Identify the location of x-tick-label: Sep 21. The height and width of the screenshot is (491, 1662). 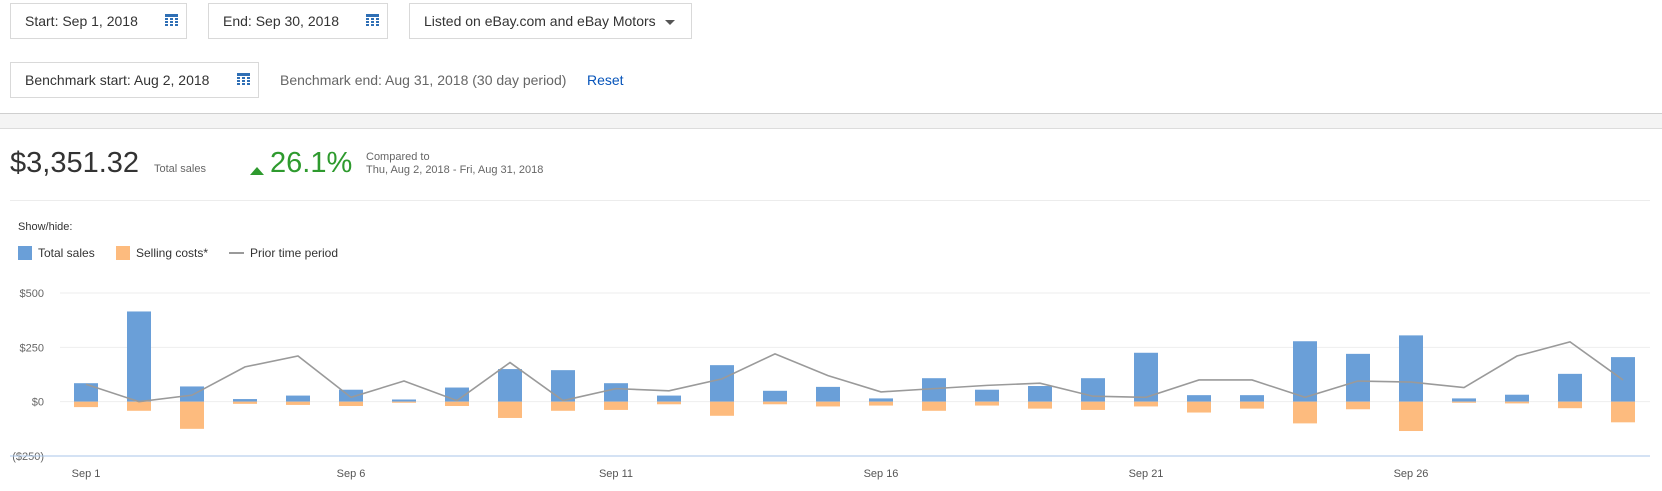
(1146, 474).